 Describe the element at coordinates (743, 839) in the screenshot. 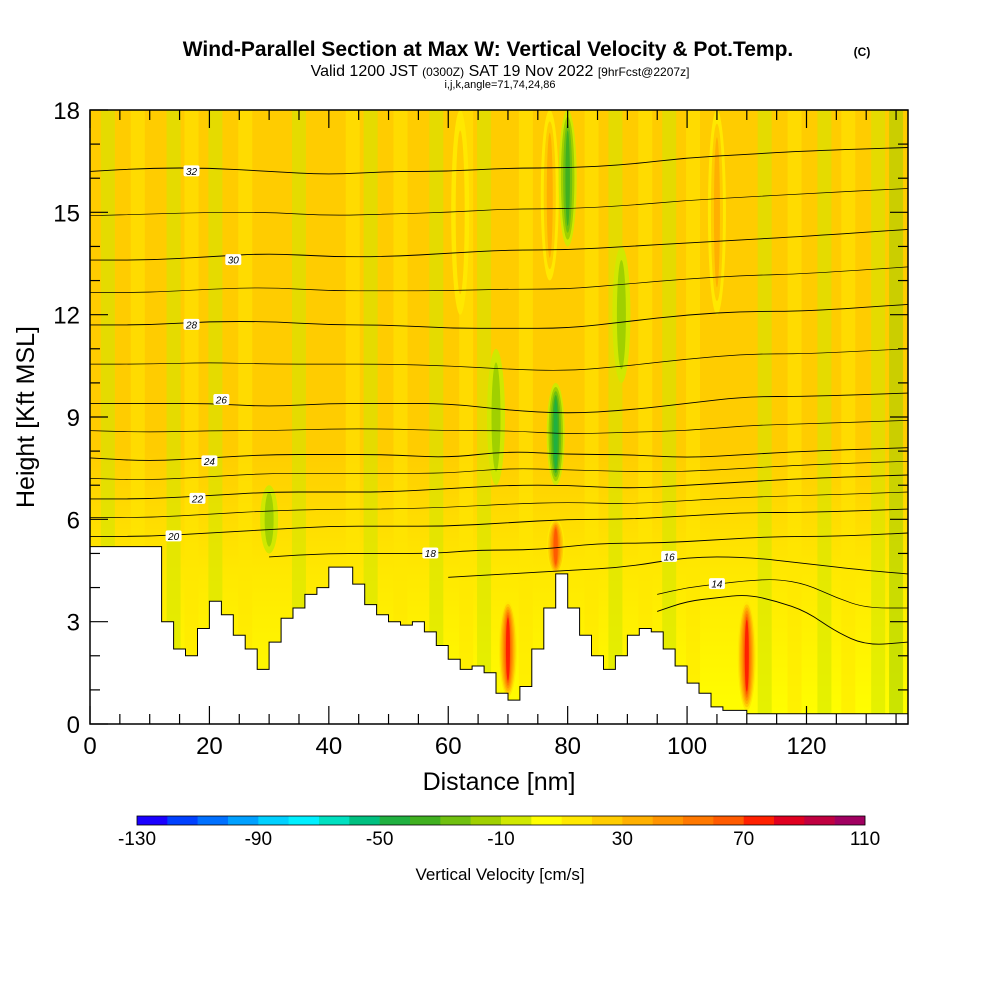

I see `colorbar-tick-label: 70` at that location.